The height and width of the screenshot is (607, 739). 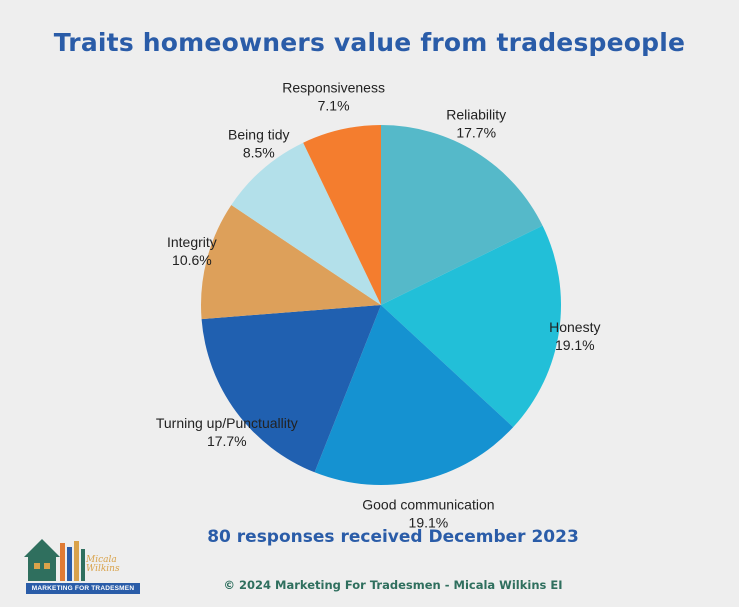 I want to click on pie-label-name: Integrity, so click(x=192, y=242).